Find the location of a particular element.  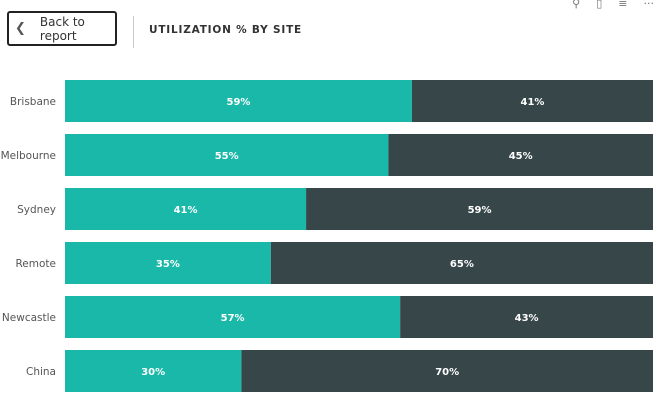

back-label: Back to report is located at coordinates (62, 28).